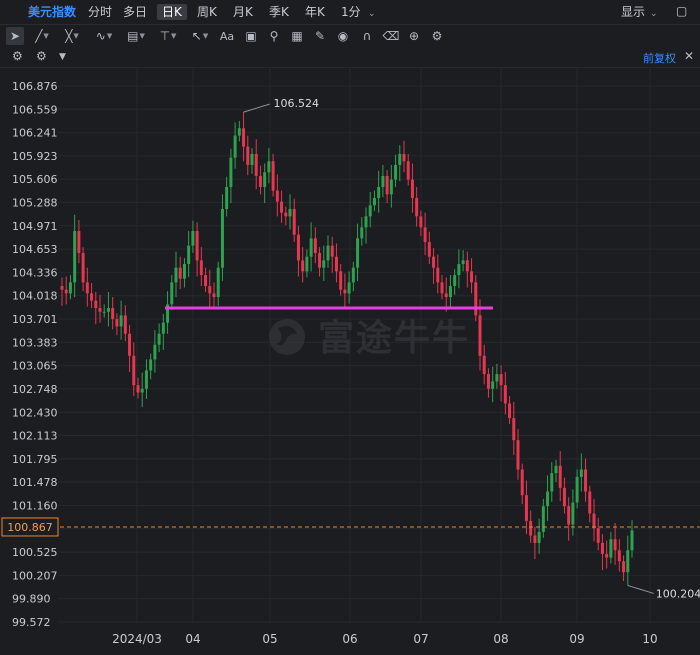  I want to click on tab-weekly: 周K, so click(207, 12).